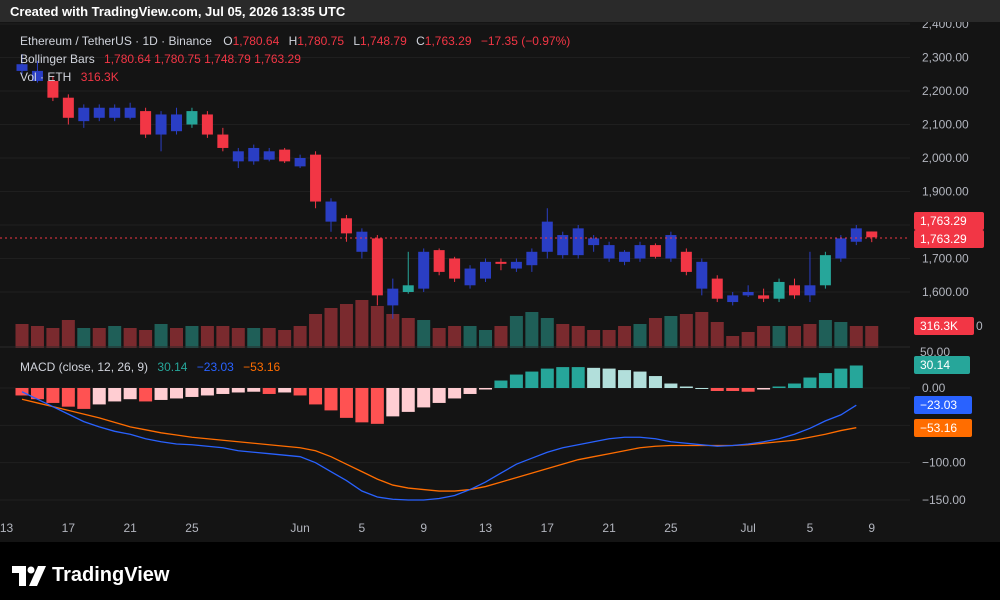 Image resolution: width=1000 pixels, height=600 pixels. Describe the element at coordinates (747, 528) in the screenshot. I see `time-tick-label: Jul` at that location.